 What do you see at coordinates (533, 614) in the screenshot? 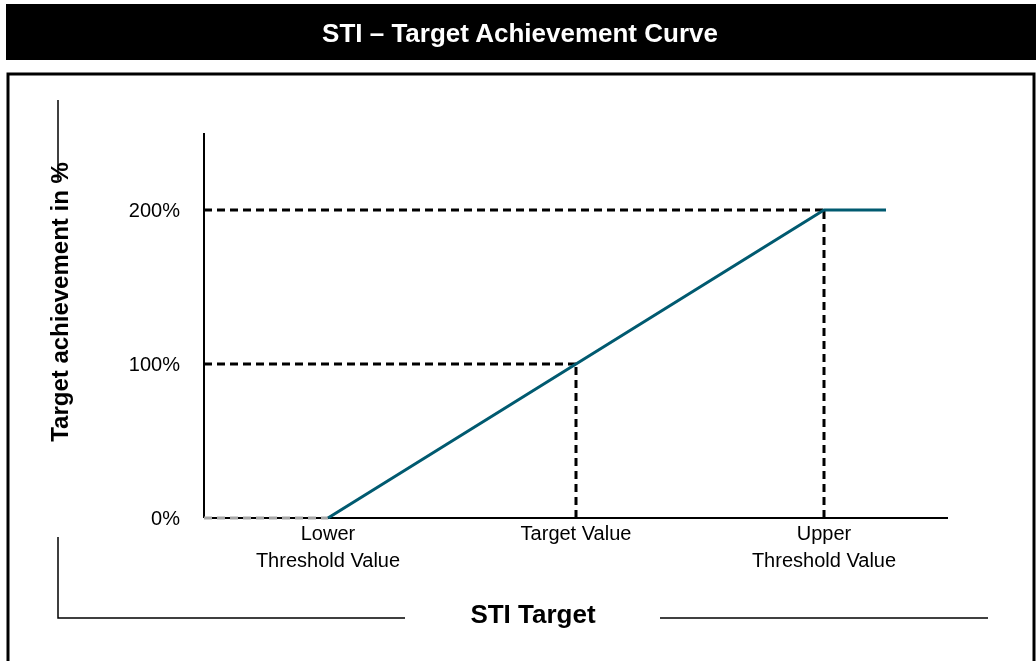
I see `x-axis-title: STI Target` at bounding box center [533, 614].